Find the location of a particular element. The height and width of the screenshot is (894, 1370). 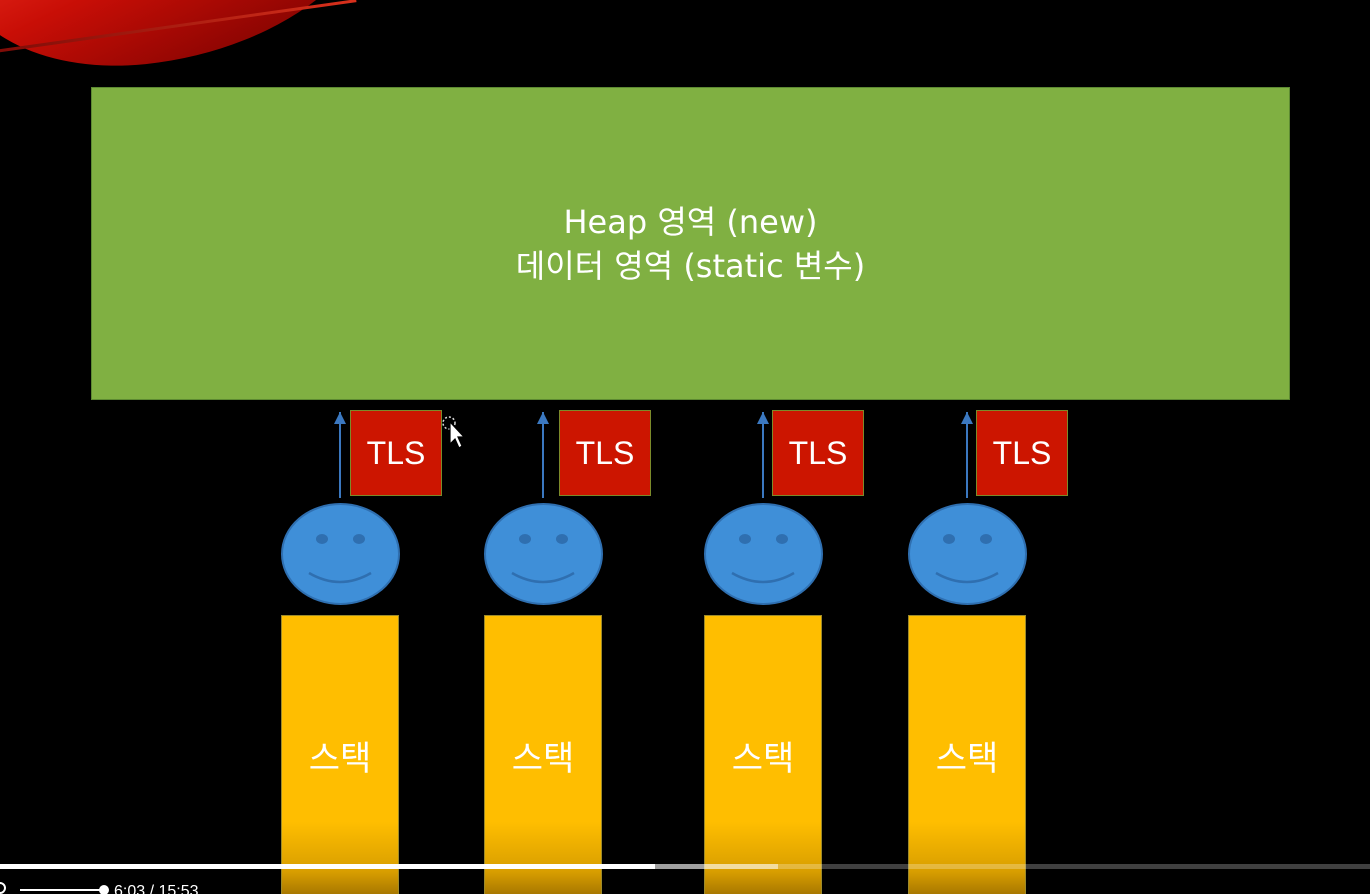

thread-1: TLS 스택 is located at coordinates (381, 647).